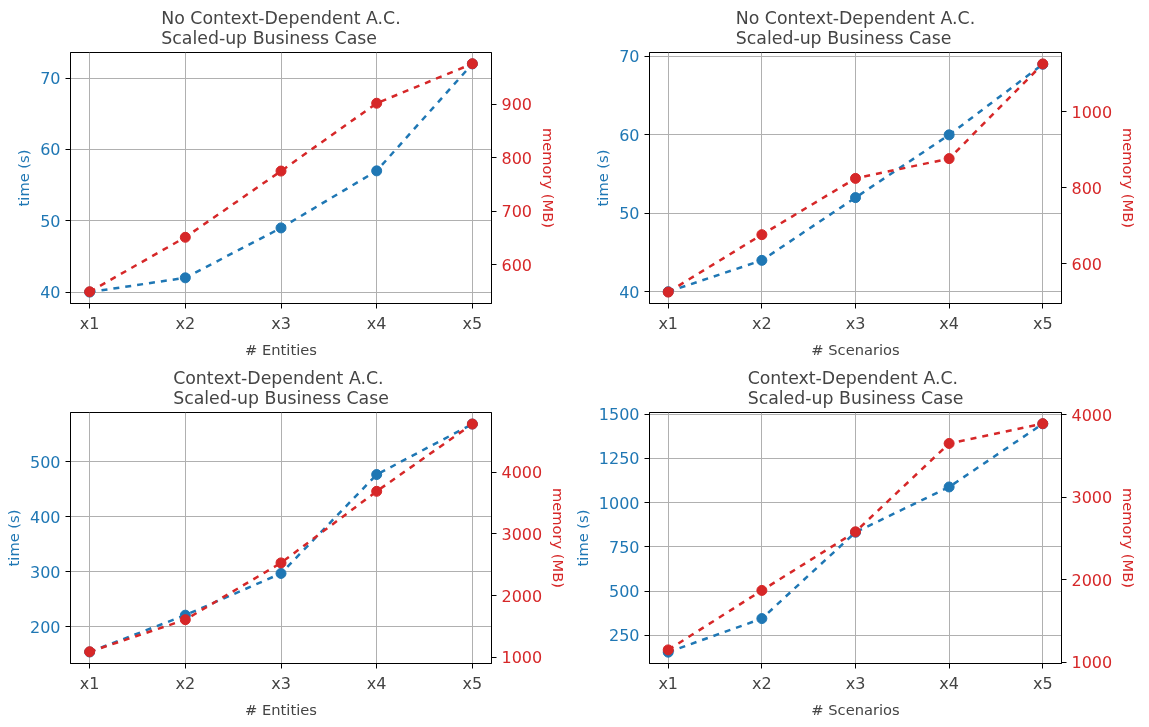  I want to click on y-tick-label: 200, so click(45, 627).